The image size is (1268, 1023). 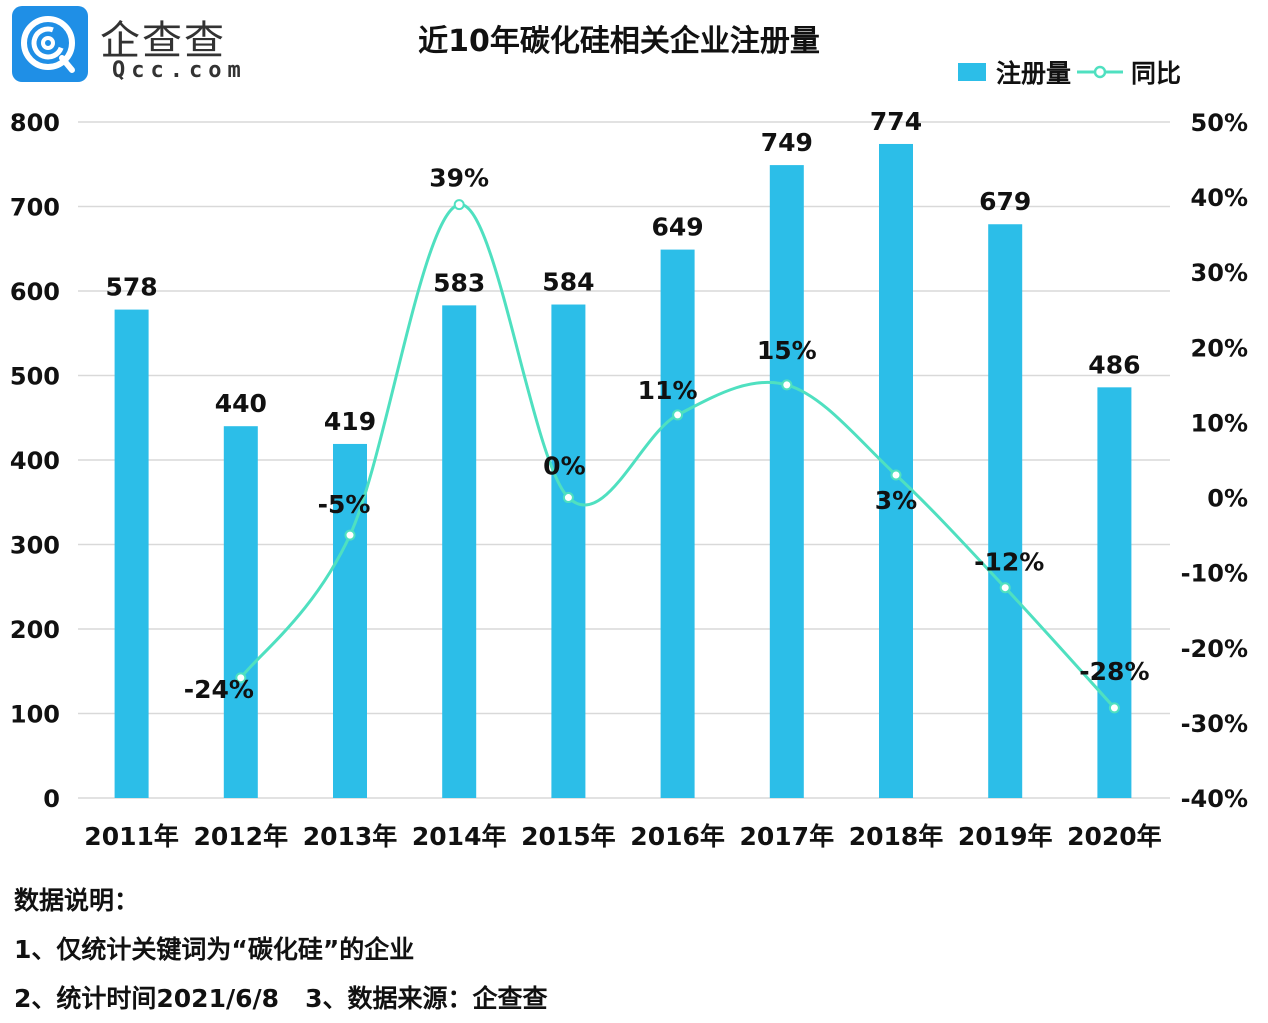 I want to click on legend-bar-swatch, so click(x=972, y=72).